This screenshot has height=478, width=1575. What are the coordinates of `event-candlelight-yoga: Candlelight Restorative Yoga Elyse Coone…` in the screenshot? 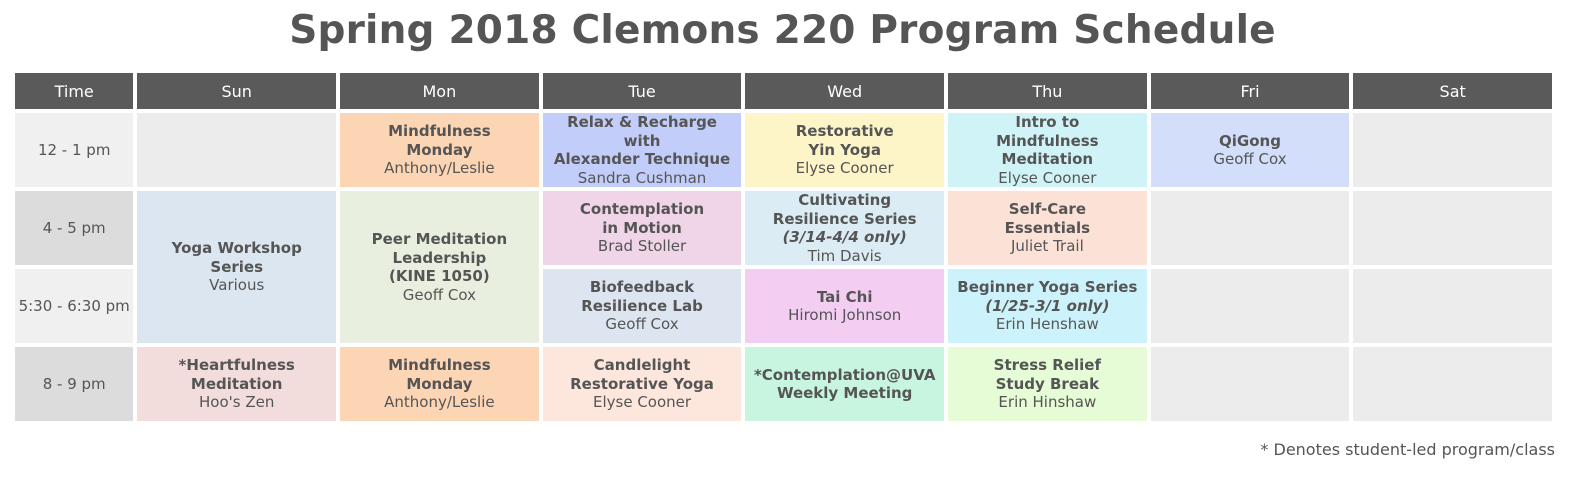 It's located at (642, 386).